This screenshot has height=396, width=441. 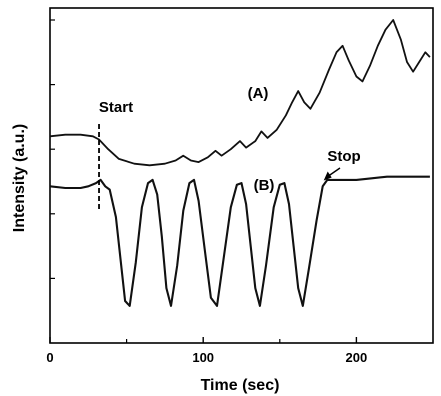 What do you see at coordinates (219, 168) in the screenshot?
I see `annotation-layer` at bounding box center [219, 168].